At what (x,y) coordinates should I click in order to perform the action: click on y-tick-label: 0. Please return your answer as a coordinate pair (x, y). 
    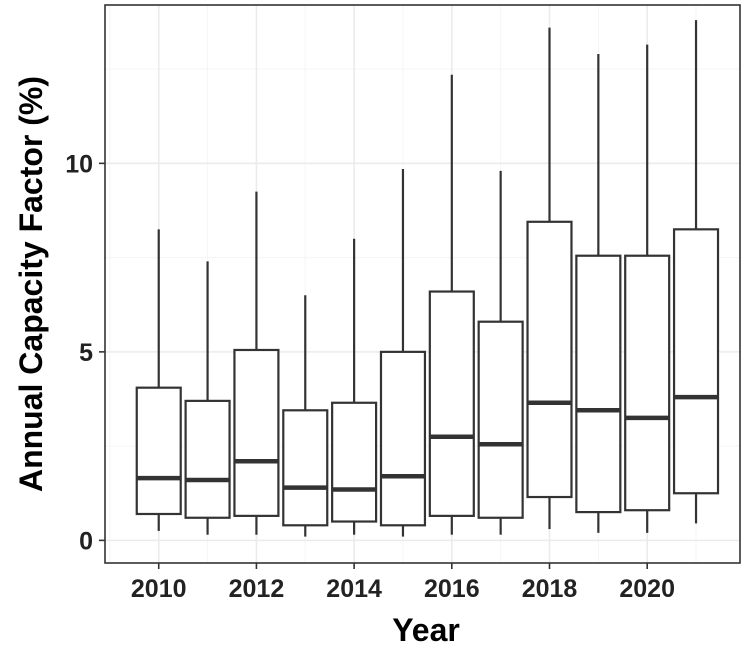
    Looking at the image, I should click on (86, 541).